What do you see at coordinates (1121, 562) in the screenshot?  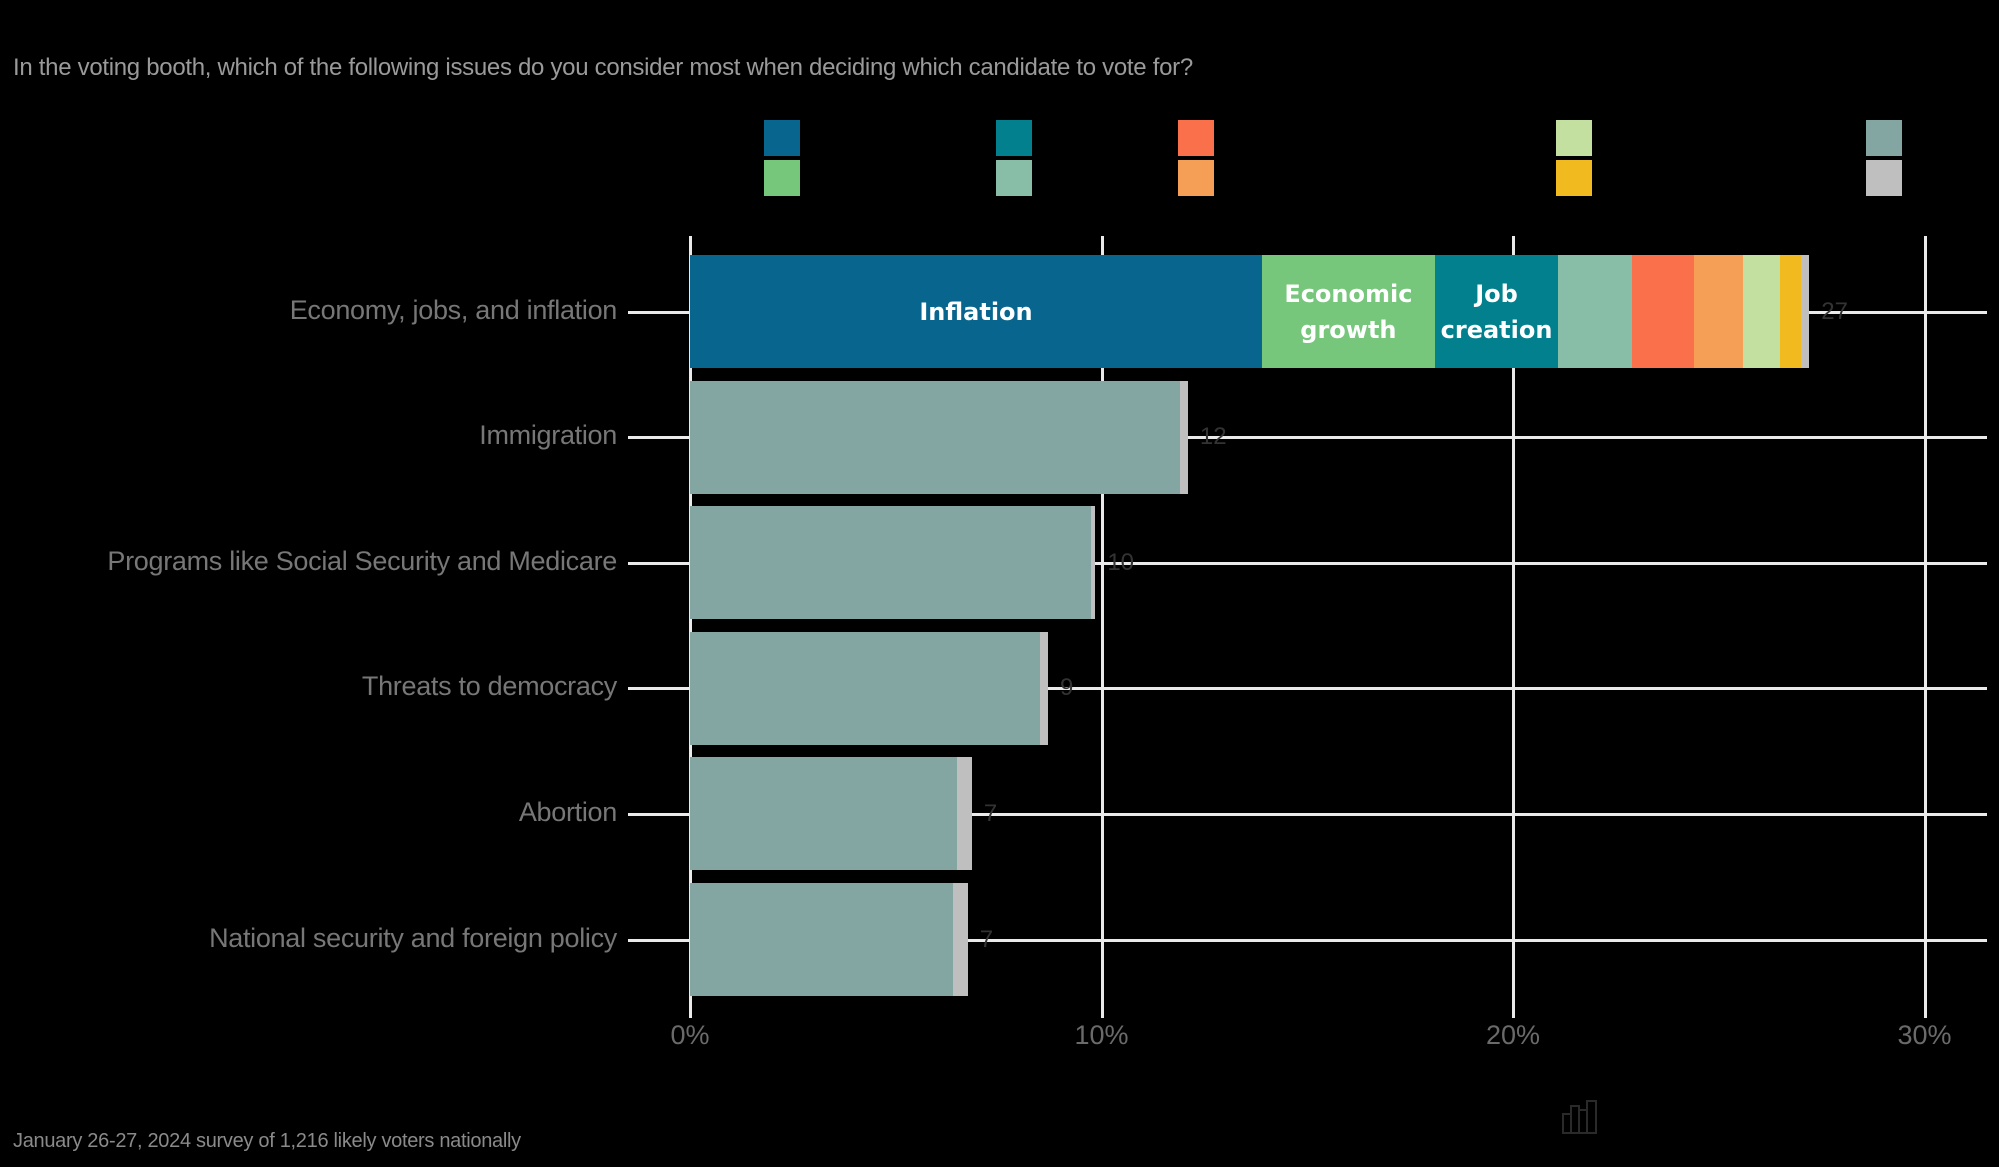 I see `value-label: 10` at bounding box center [1121, 562].